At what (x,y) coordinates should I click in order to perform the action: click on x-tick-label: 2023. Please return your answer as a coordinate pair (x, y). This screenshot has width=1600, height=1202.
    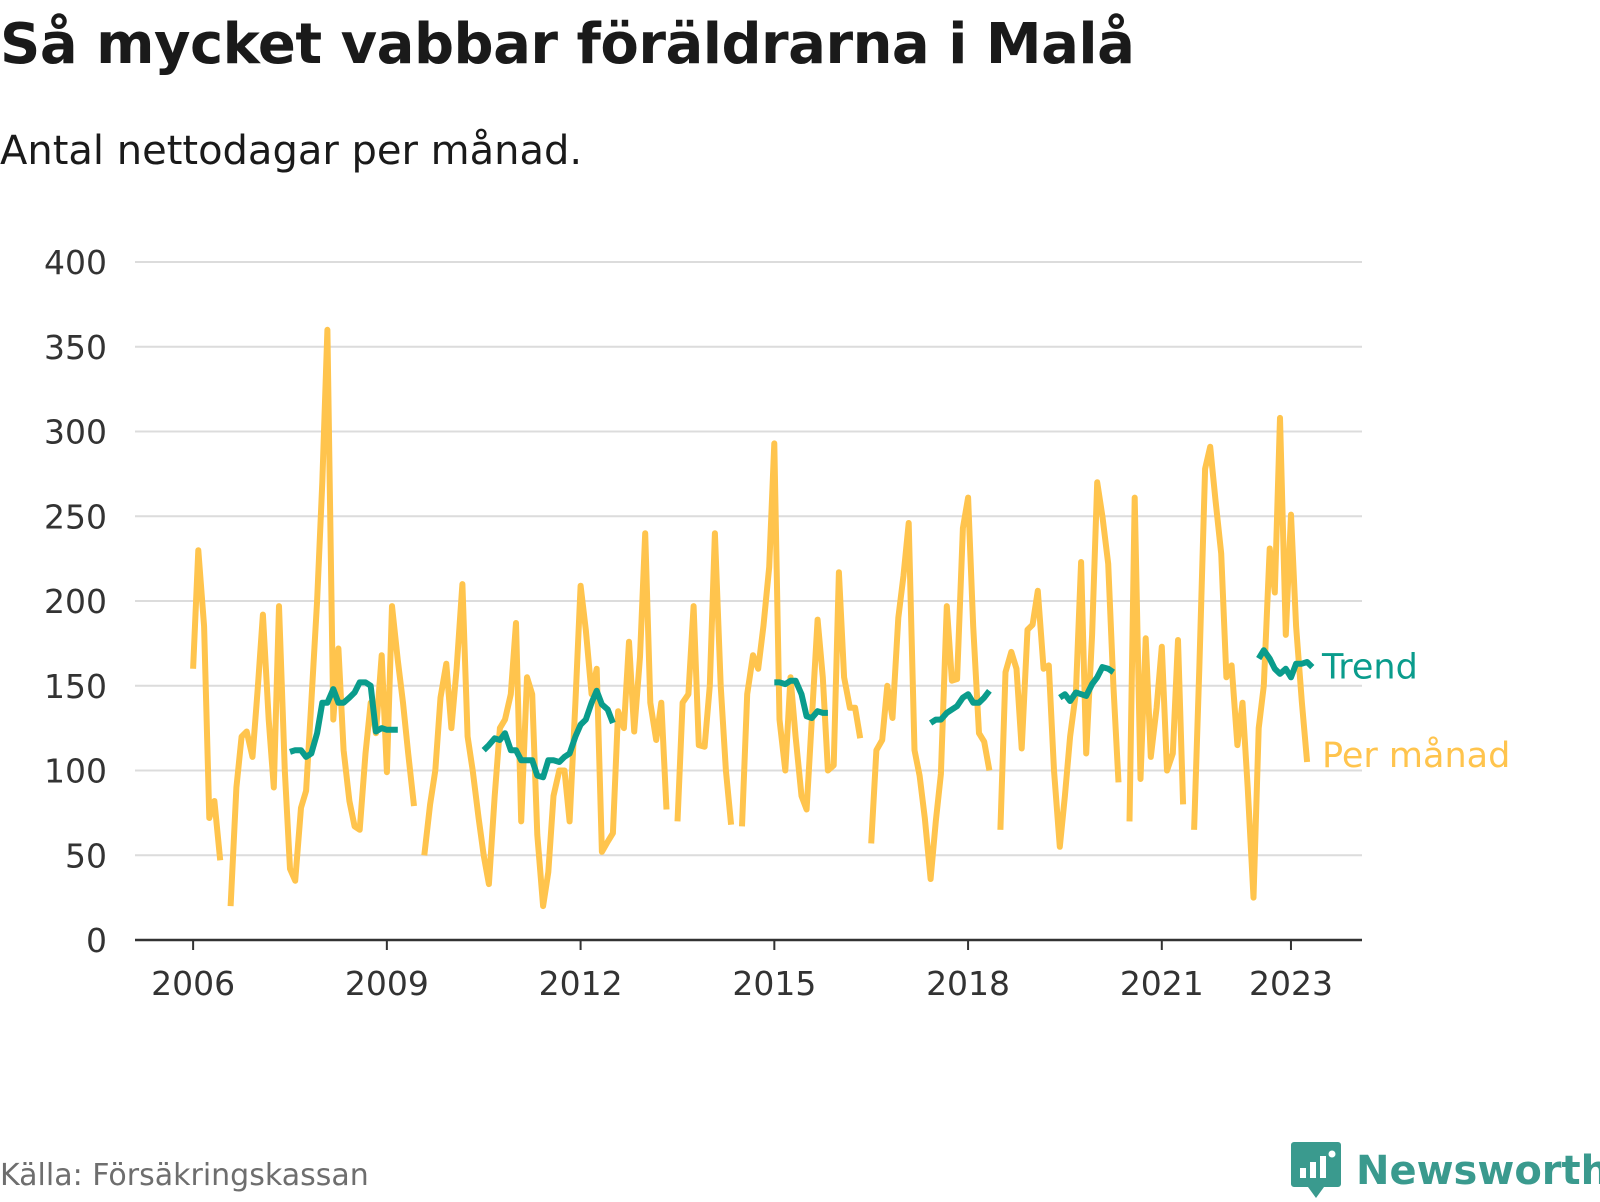
    Looking at the image, I should click on (1291, 983).